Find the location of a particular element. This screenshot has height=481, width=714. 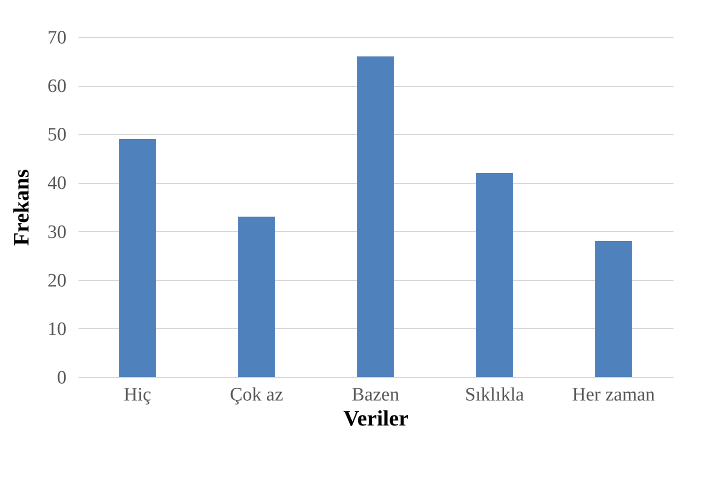

x-tick-label: Bazen is located at coordinates (376, 395).